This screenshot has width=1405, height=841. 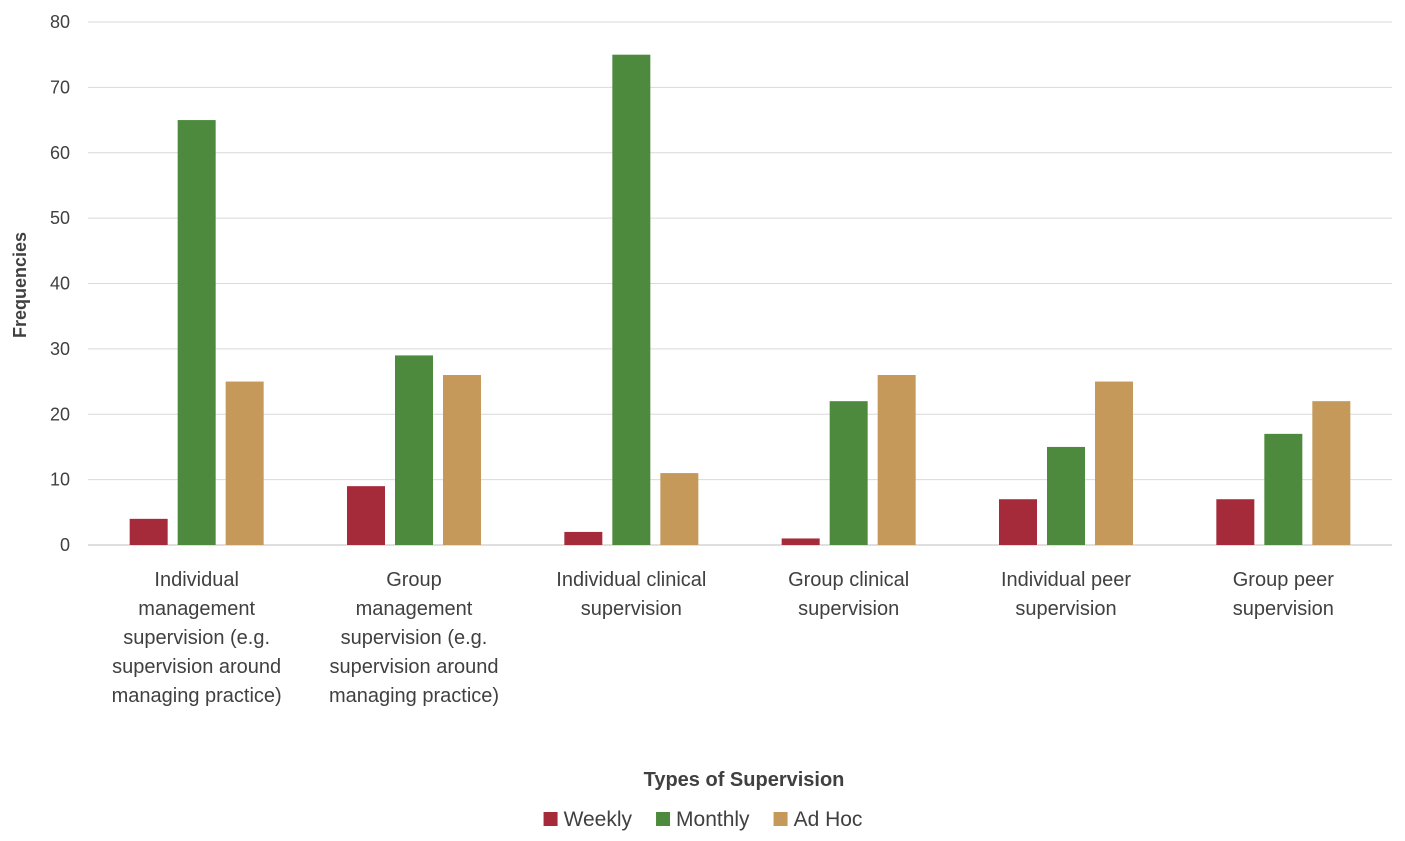 I want to click on y-axis-ticks: 0 10 20 30 40 50 60 70 80, so click(x=60, y=283).